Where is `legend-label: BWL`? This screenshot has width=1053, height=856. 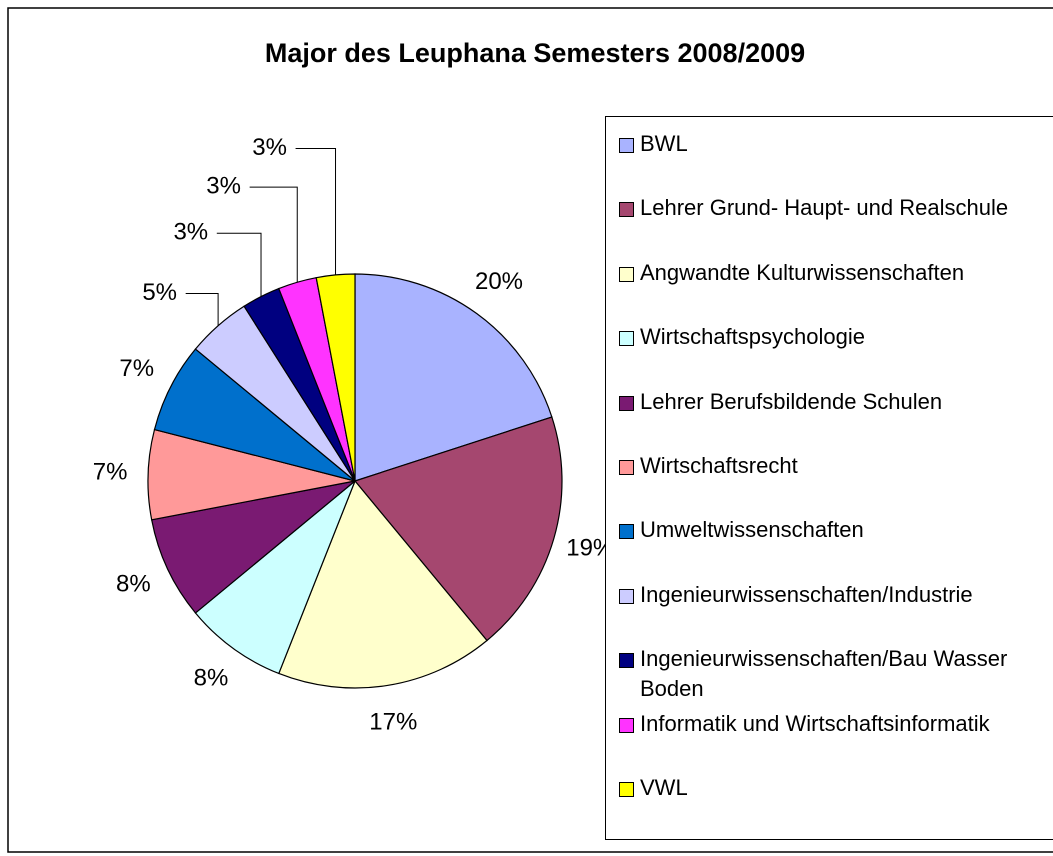
legend-label: BWL is located at coordinates (664, 143).